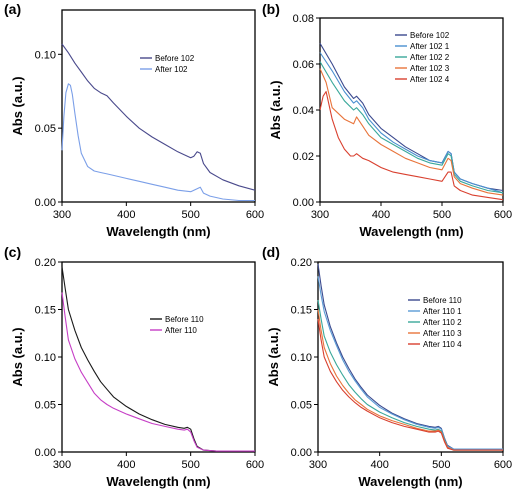 This screenshot has height=493, width=520. Describe the element at coordinates (442, 311) in the screenshot. I see `legend-label: After 110 1` at that location.